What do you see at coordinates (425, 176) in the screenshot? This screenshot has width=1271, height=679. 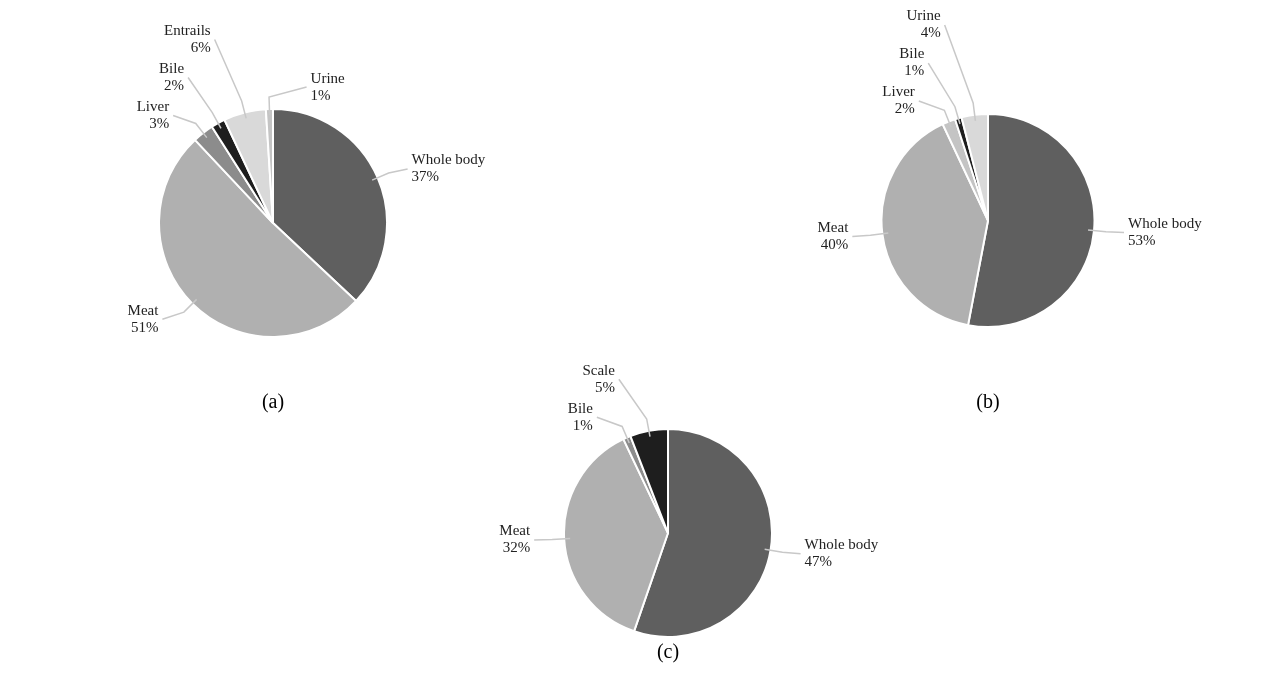 I see `data-label: 37%` at bounding box center [425, 176].